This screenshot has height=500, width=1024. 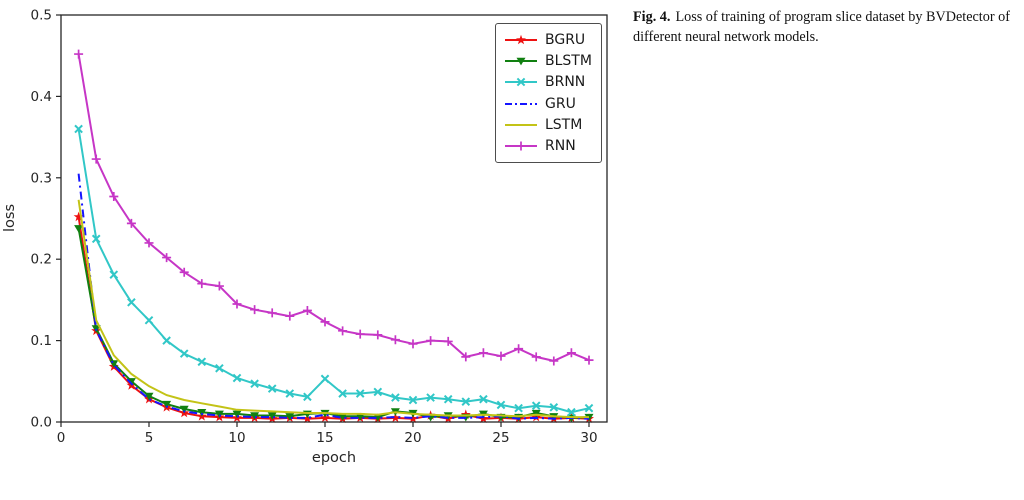 I want to click on legend-line-sample-blstm, so click(x=521, y=61).